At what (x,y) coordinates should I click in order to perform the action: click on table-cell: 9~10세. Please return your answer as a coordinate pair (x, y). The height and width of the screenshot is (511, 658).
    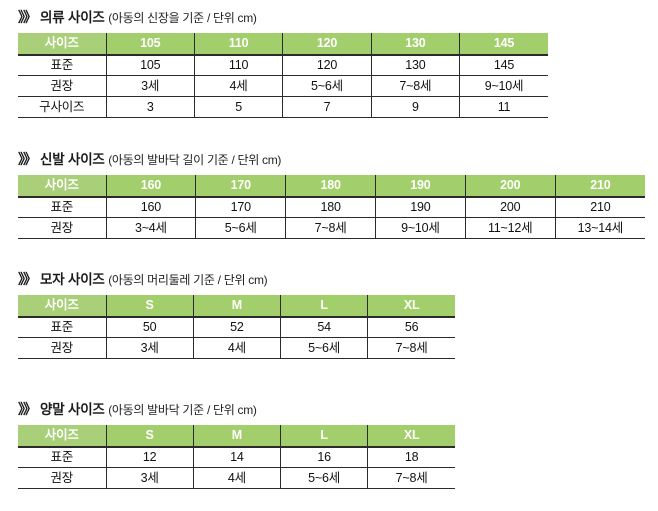
    Looking at the image, I should click on (503, 86).